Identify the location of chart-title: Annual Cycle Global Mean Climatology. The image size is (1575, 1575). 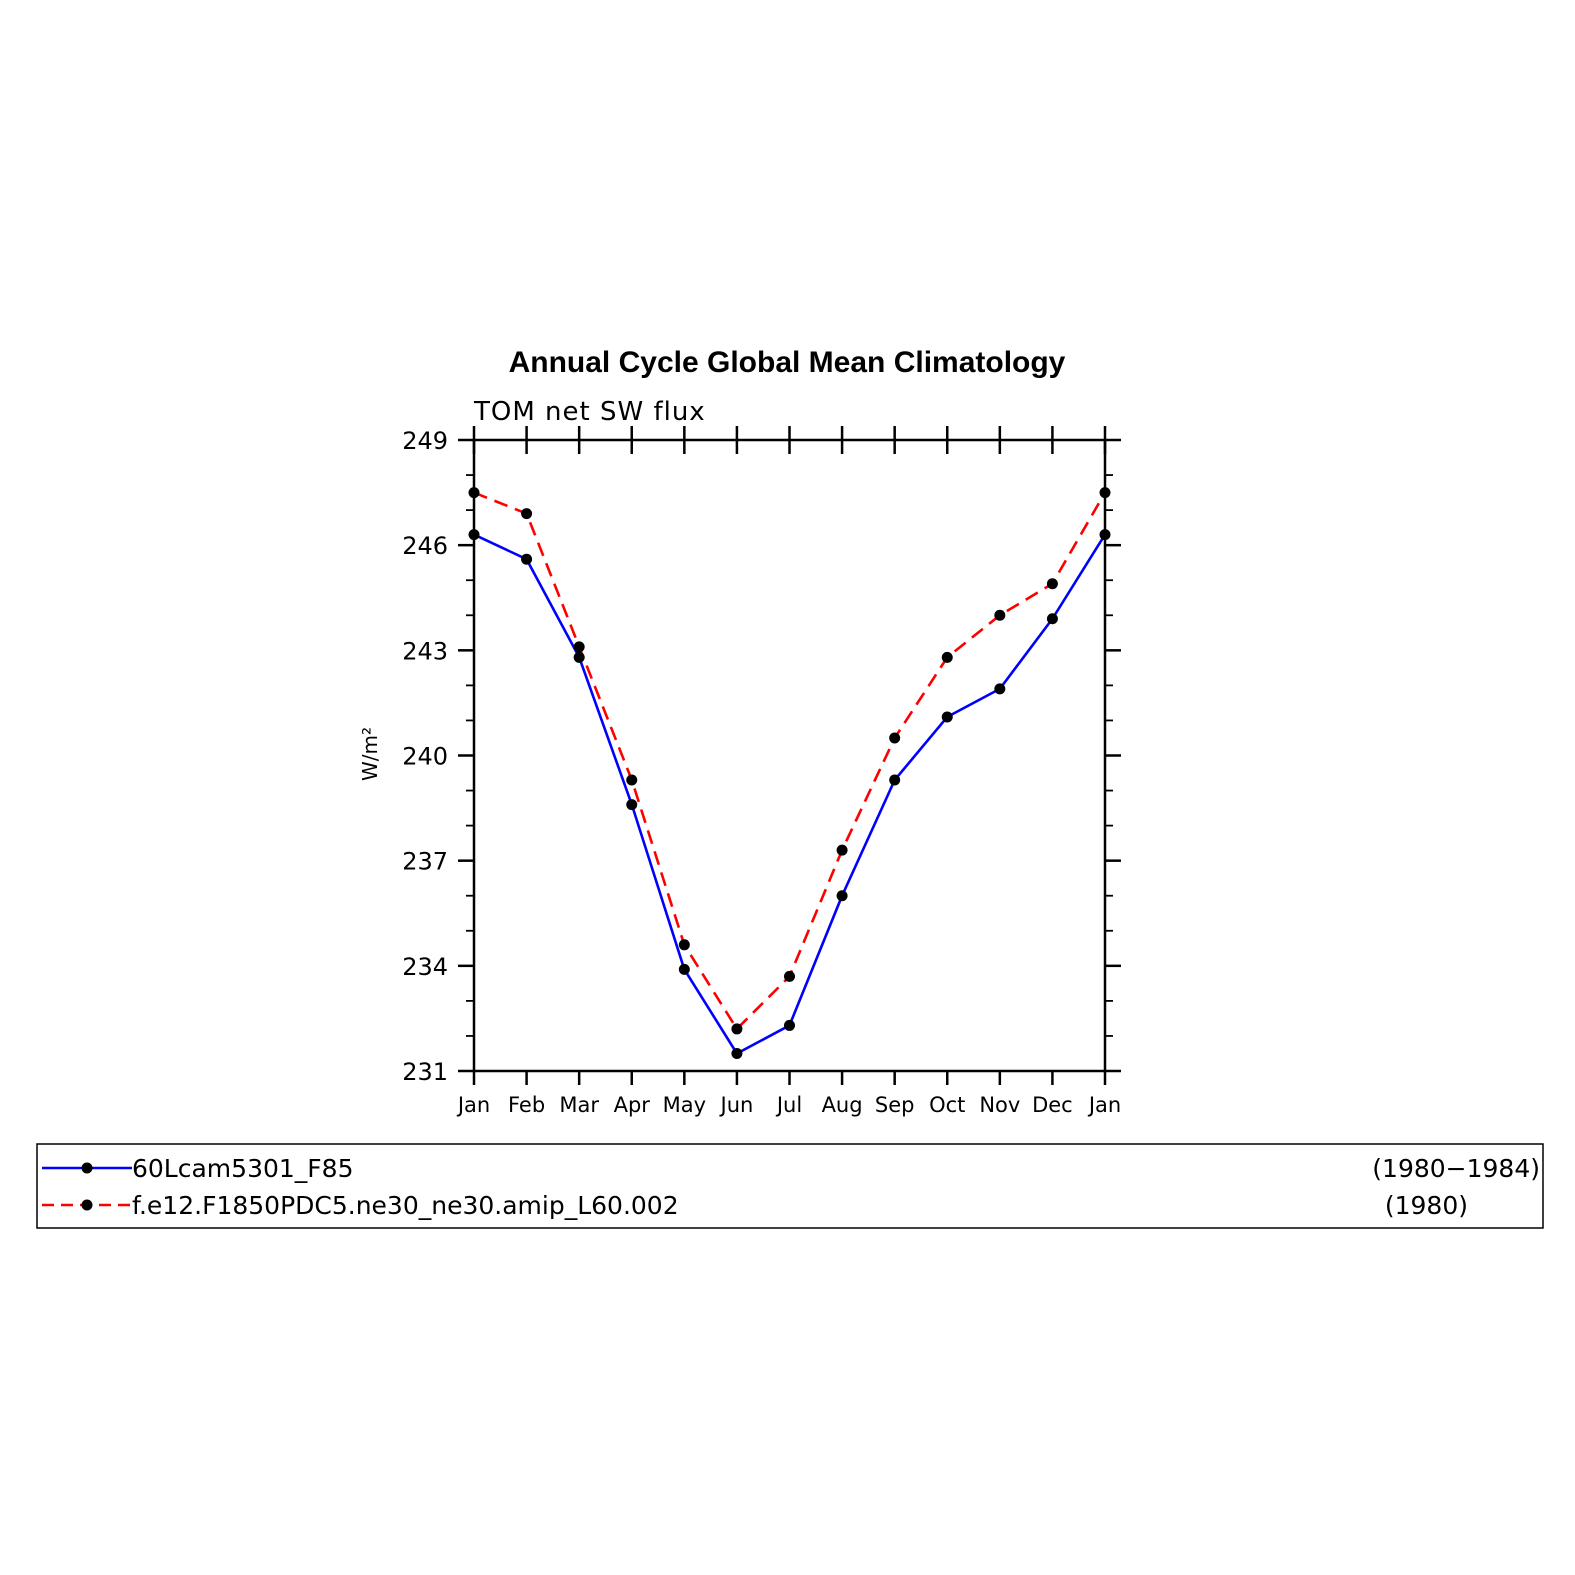
(787, 362).